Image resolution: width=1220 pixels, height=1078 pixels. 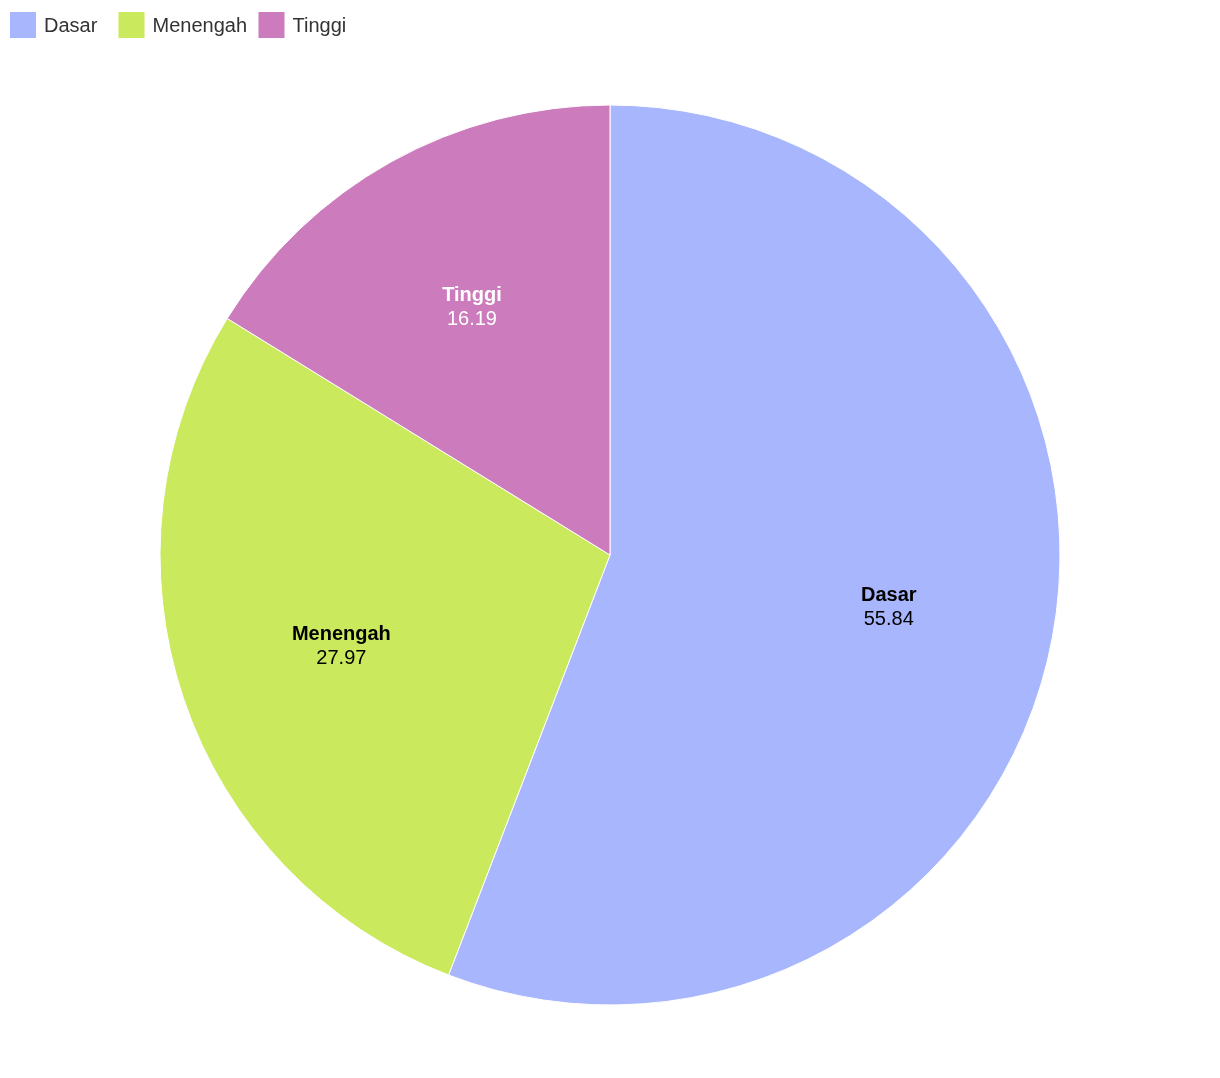 What do you see at coordinates (200, 25) in the screenshot?
I see `legend-label: Menengah` at bounding box center [200, 25].